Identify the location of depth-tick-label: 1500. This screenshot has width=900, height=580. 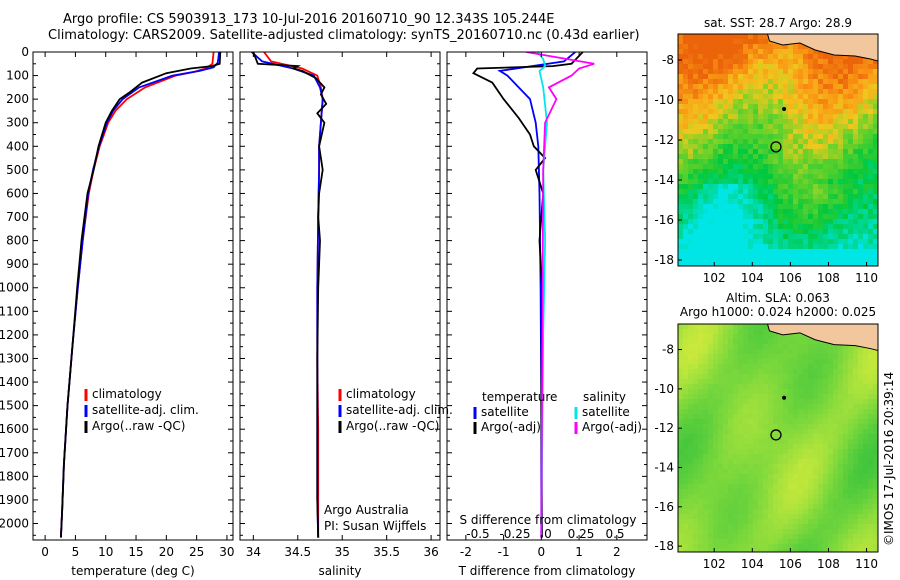
(14, 406).